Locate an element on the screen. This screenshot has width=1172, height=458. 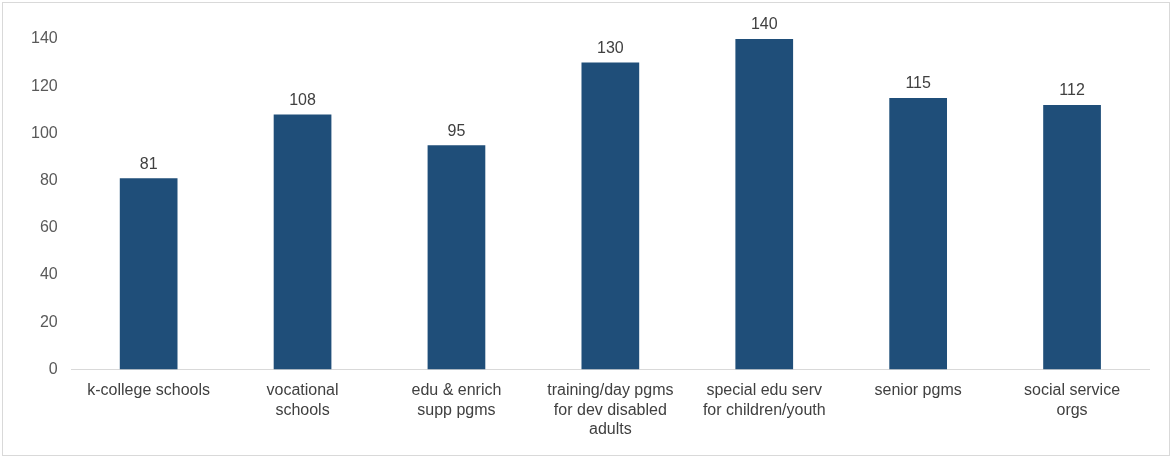
data-label: 130 is located at coordinates (610, 48).